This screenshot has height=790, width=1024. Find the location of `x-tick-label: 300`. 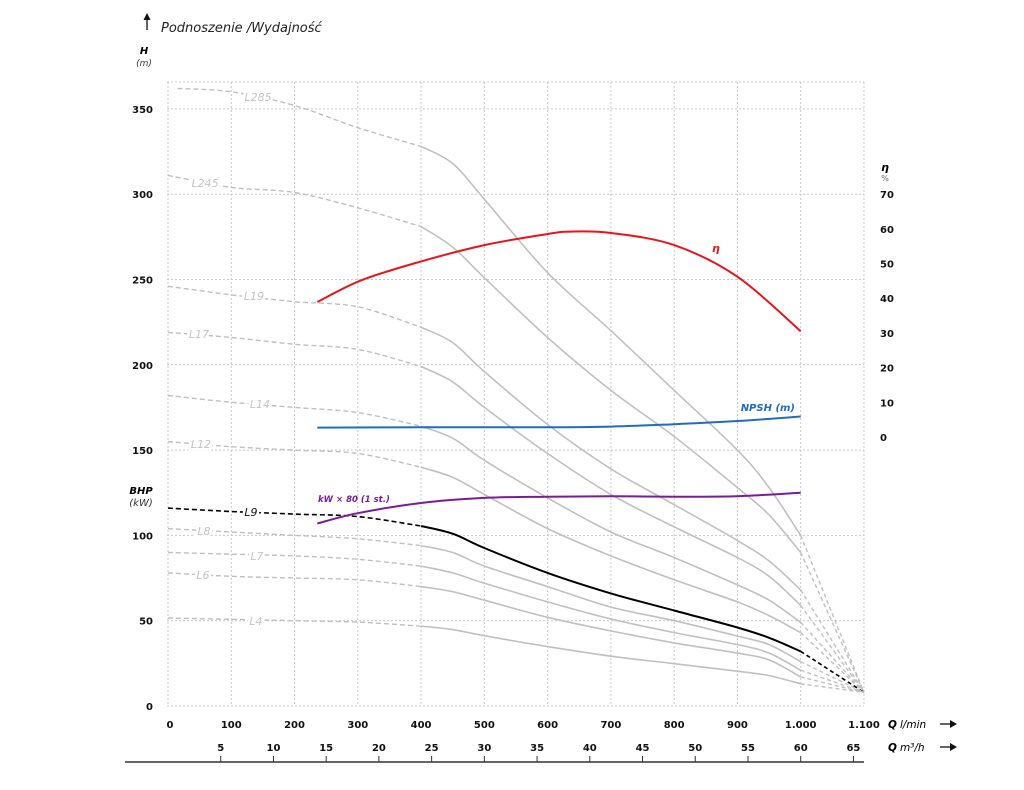

x-tick-label: 300 is located at coordinates (357, 725).